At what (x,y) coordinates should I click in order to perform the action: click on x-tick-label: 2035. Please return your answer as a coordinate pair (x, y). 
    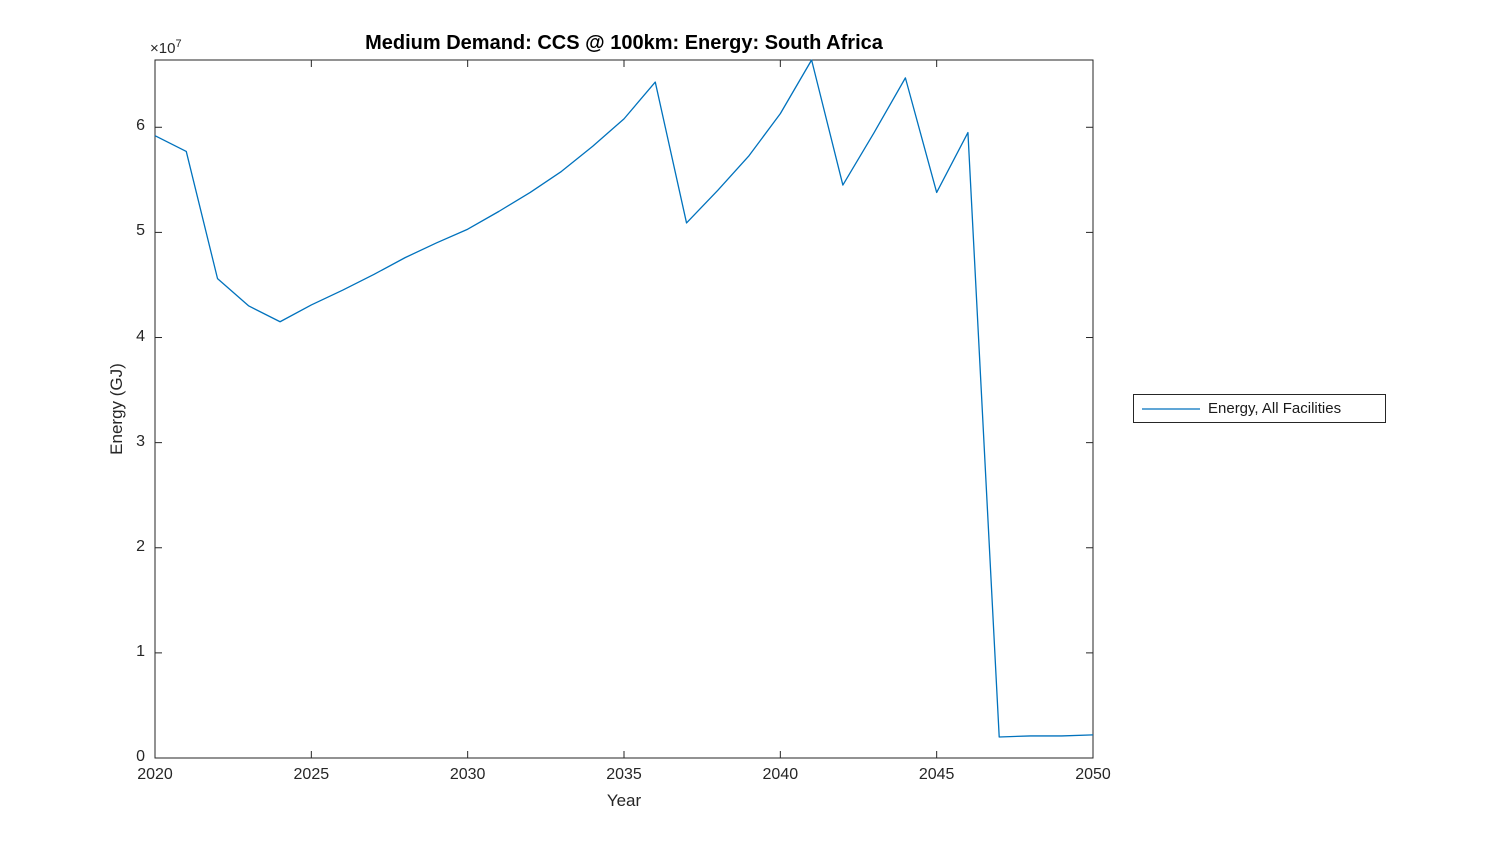
    Looking at the image, I should click on (624, 774).